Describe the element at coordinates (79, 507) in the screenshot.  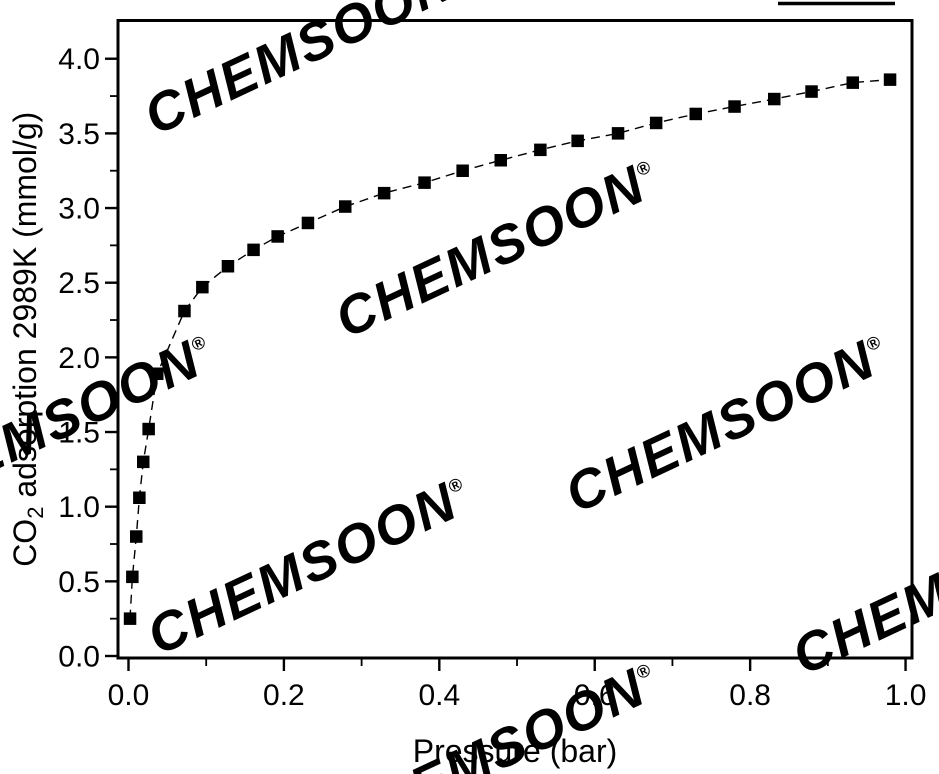
I see `y-tick-label: 1.0` at that location.